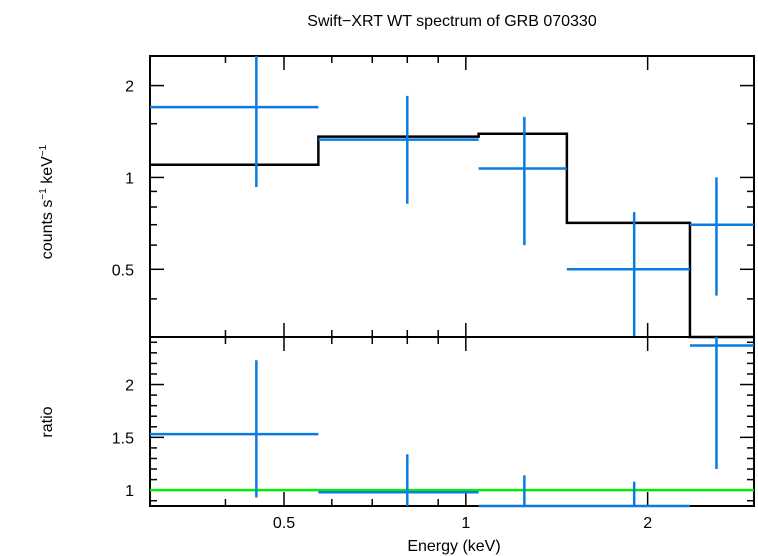 The height and width of the screenshot is (556, 758). I want to click on ratio-ytick-label: 2, so click(129, 386).